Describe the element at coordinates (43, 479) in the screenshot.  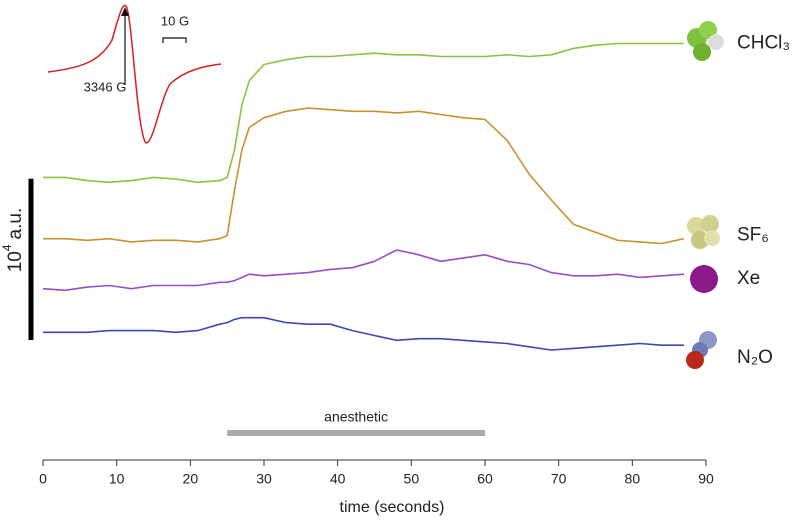
I see `x-tick-label: 0` at that location.